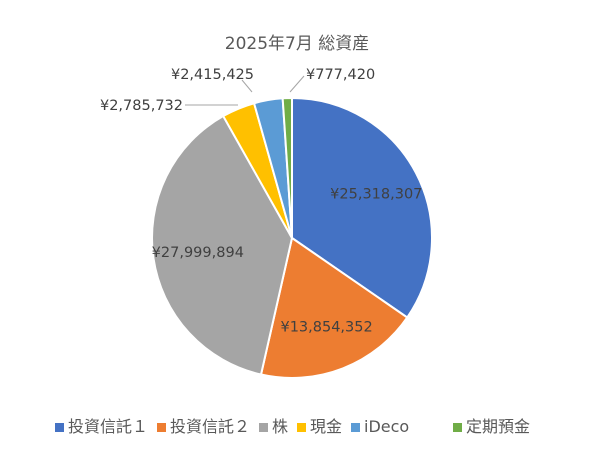 The width and height of the screenshot is (594, 450). I want to click on data-label-5: ¥777,420, so click(340, 75).